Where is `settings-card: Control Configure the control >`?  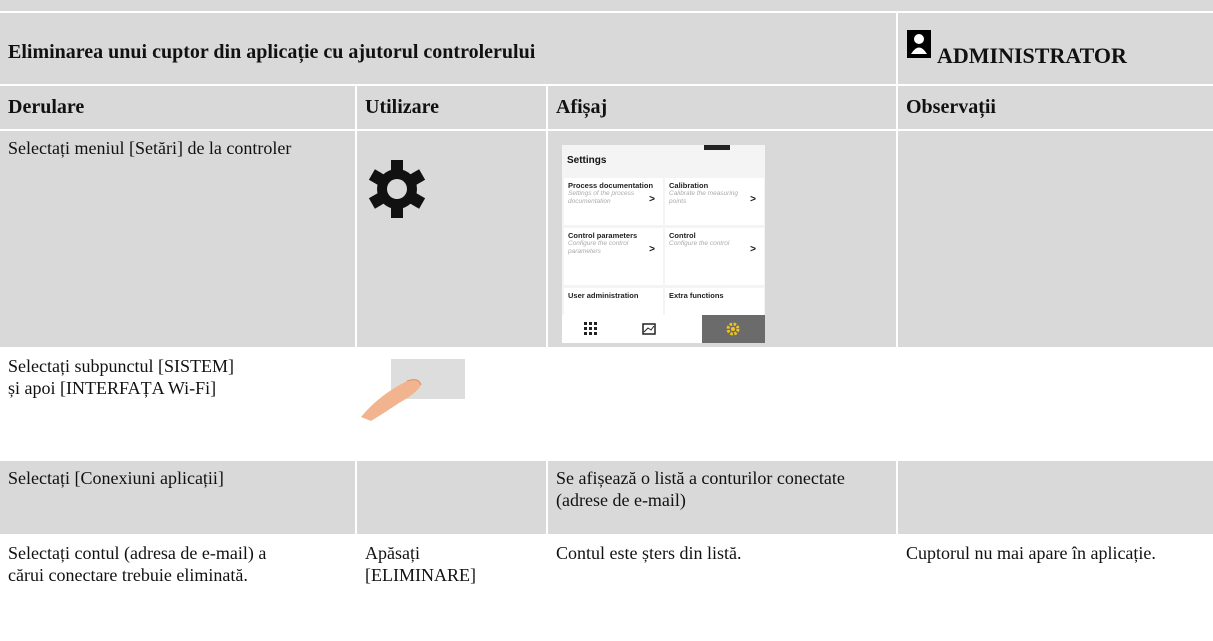
settings-card: Control Configure the control > is located at coordinates (714, 256).